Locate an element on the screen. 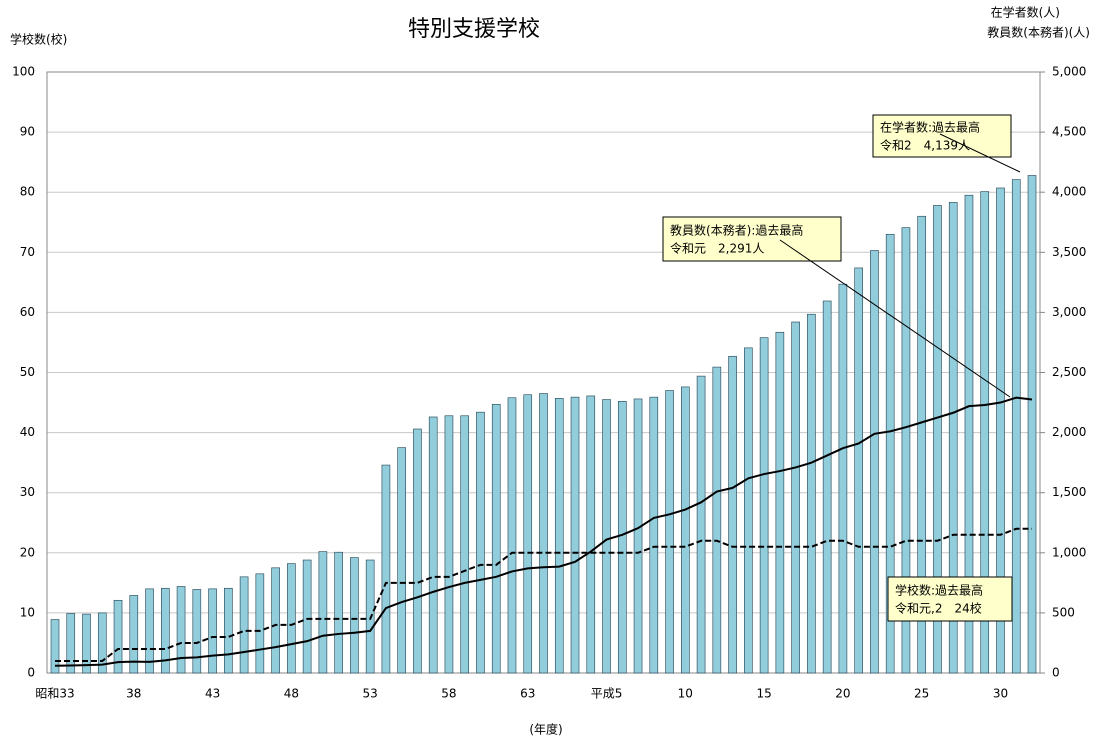 This screenshot has height=740, width=1095. y-tick-label: 50 is located at coordinates (27, 372).